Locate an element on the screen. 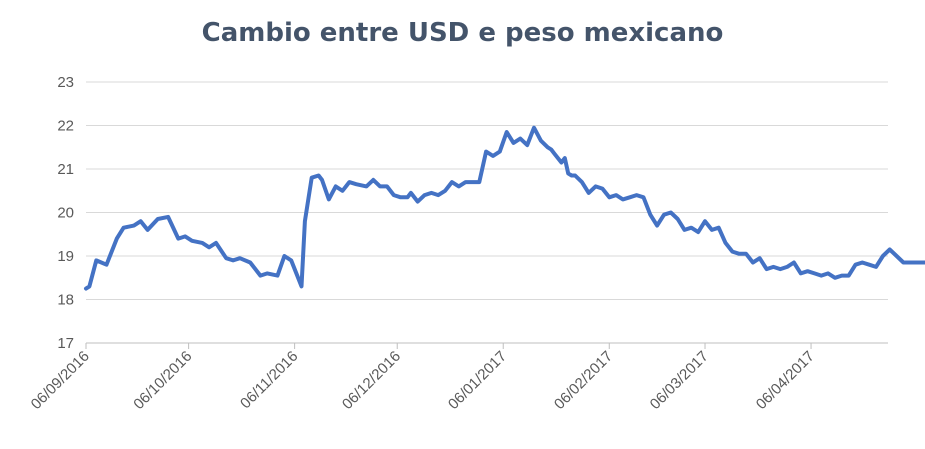 Image resolution: width=925 pixels, height=449 pixels. y-tick-label: 18 is located at coordinates (65, 300).